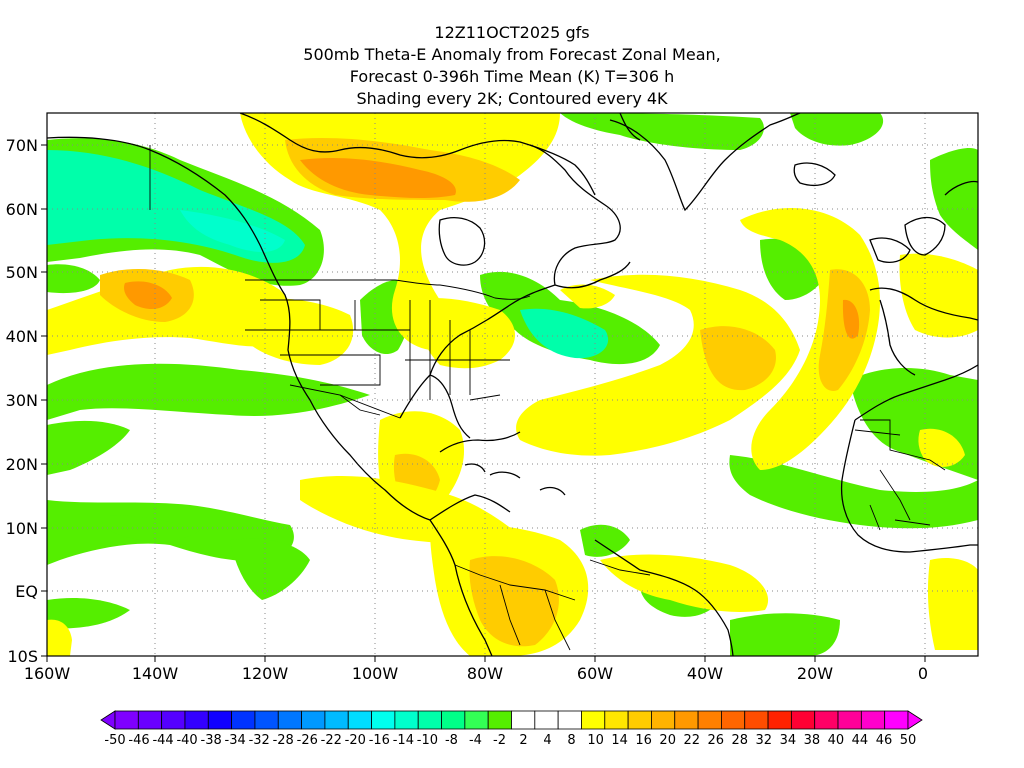  What do you see at coordinates (22, 528) in the screenshot?
I see `y-tick-label: 10N` at bounding box center [22, 528].